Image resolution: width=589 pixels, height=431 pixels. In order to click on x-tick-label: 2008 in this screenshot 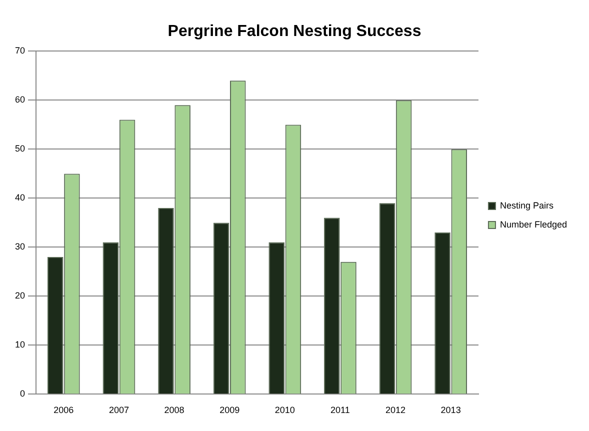, I will do `click(174, 410)`.